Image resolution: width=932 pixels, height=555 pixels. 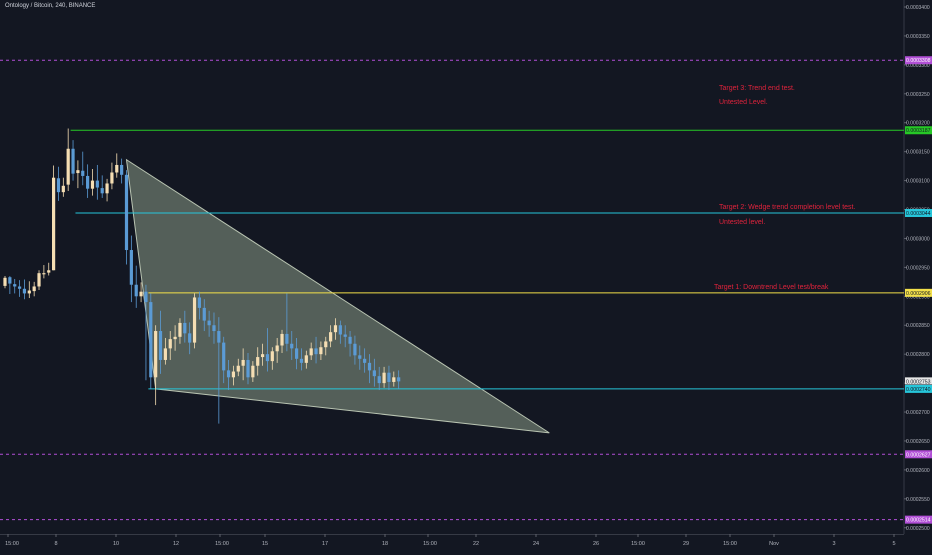 I want to click on x-tick-label-8: 15:00, so click(x=430, y=544).